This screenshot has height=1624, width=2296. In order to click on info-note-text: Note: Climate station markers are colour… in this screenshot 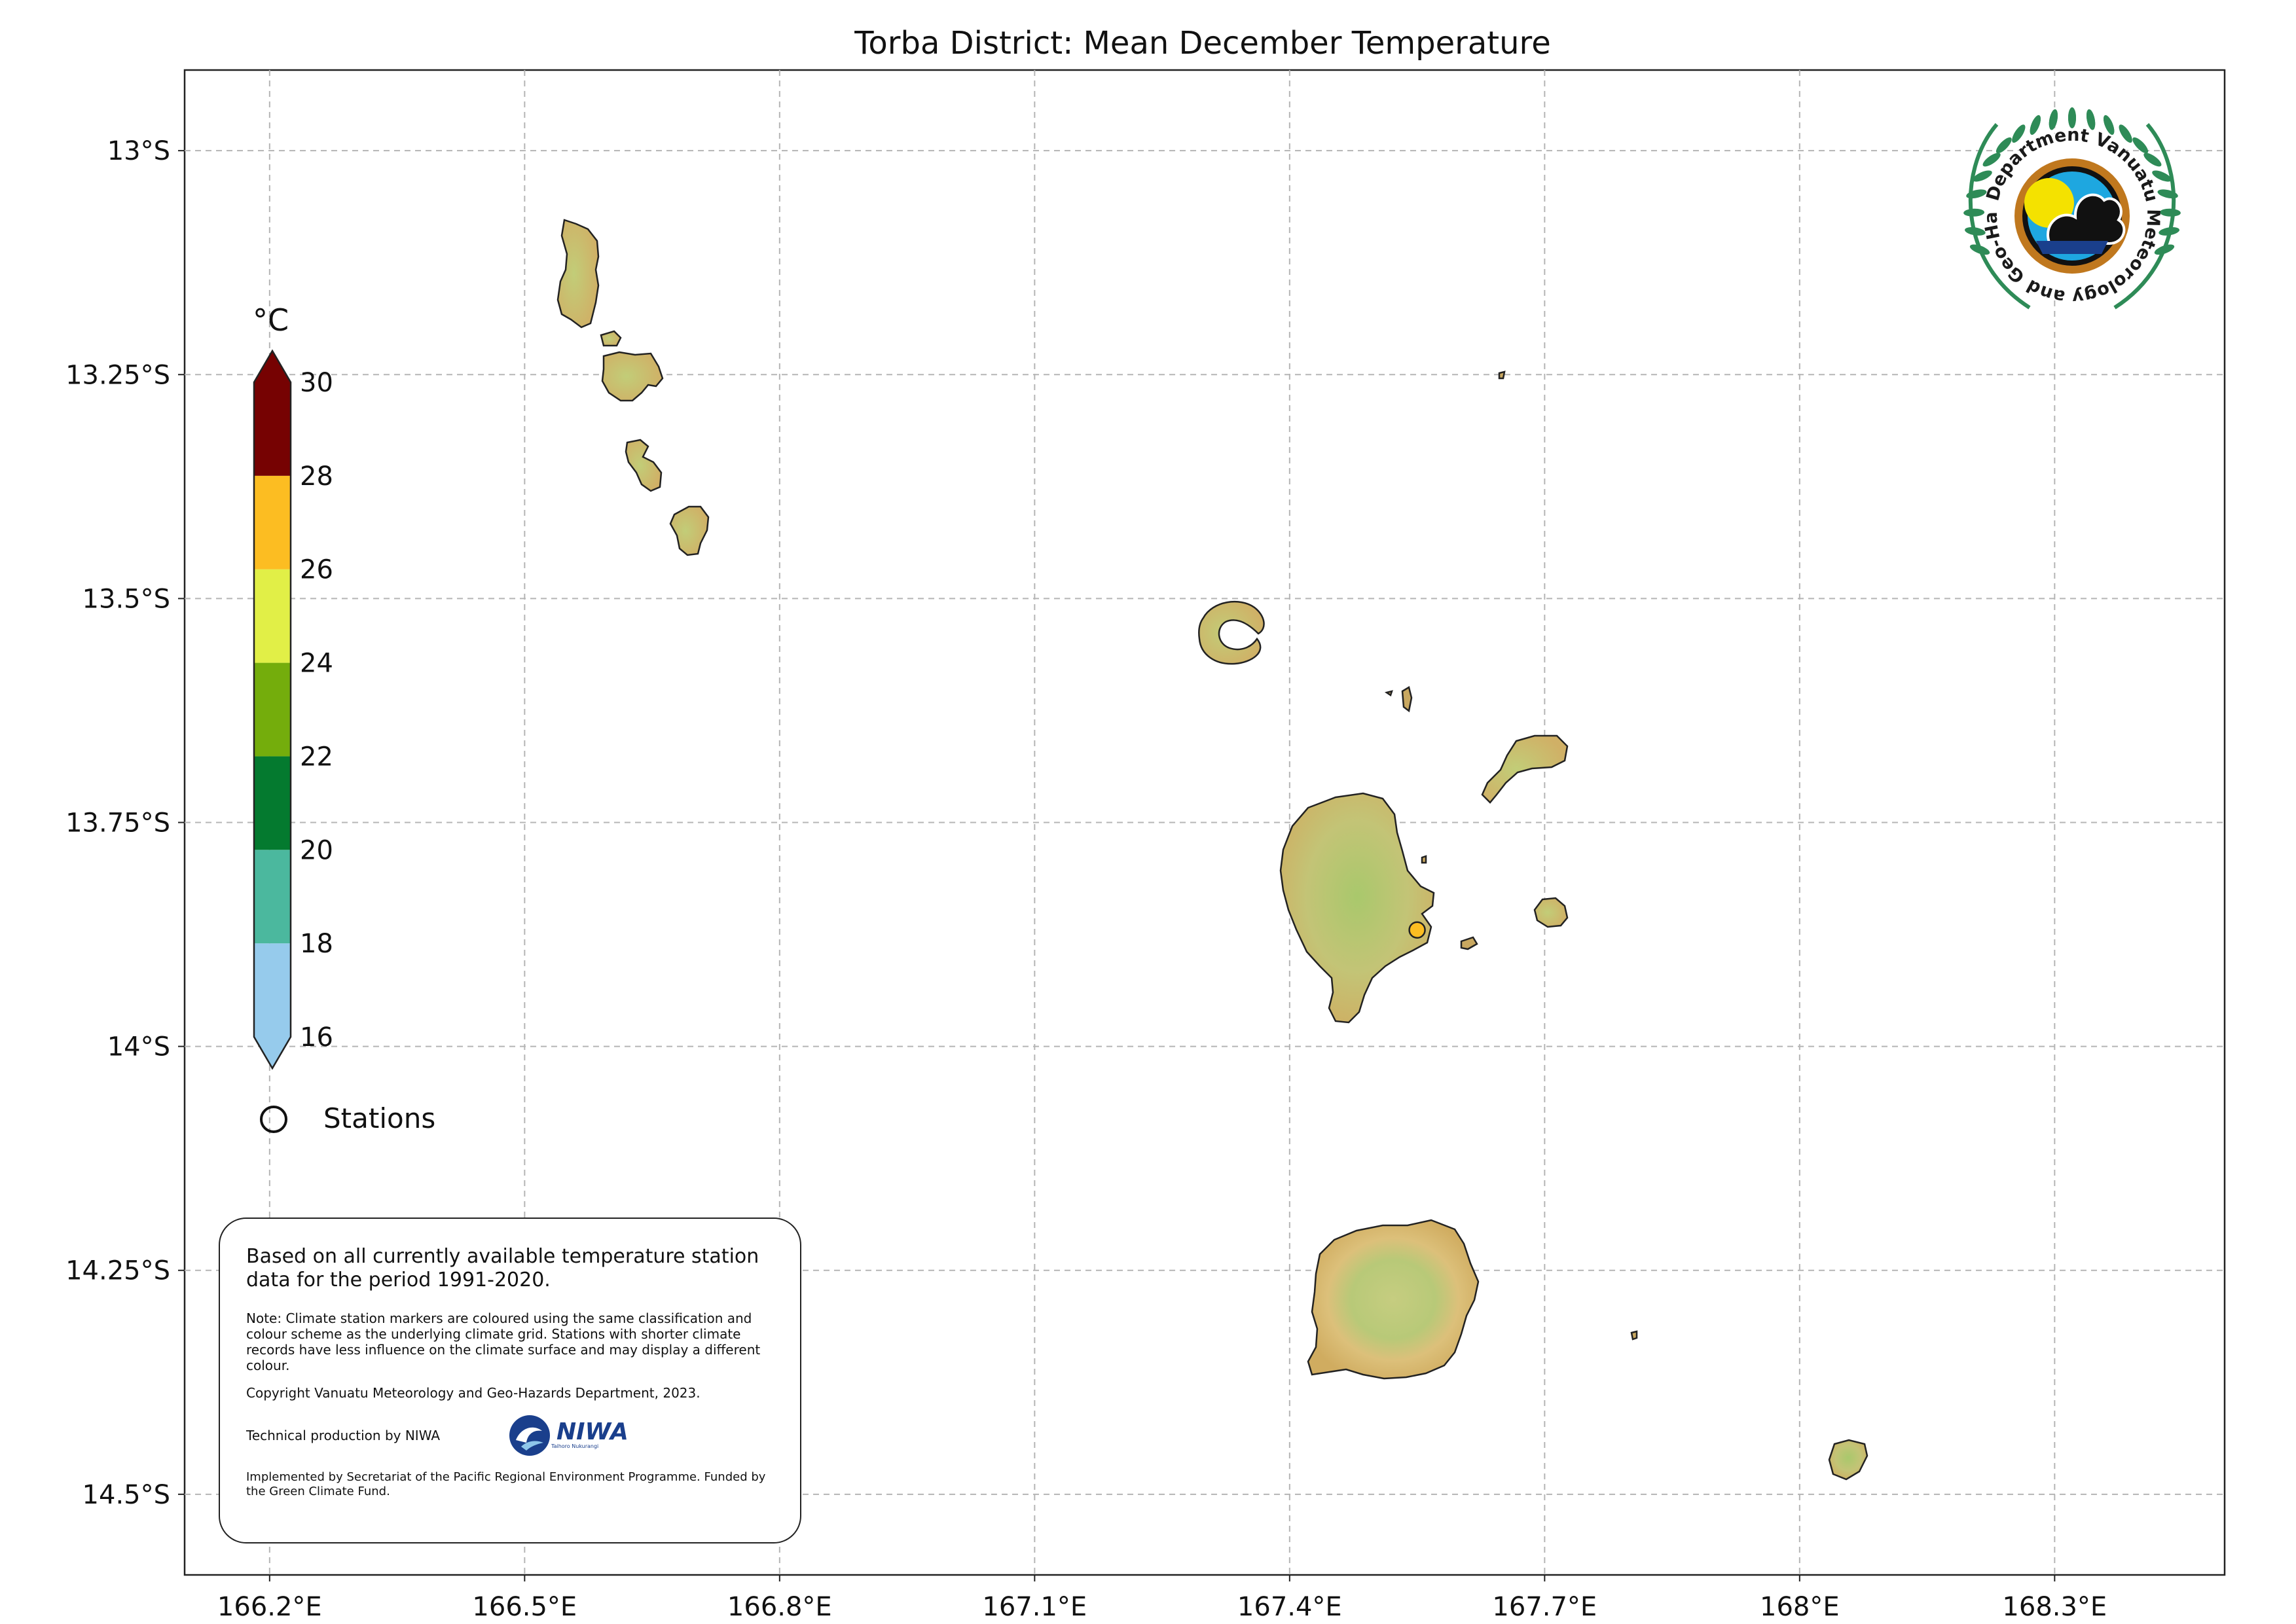, I will do `click(503, 1342)`.